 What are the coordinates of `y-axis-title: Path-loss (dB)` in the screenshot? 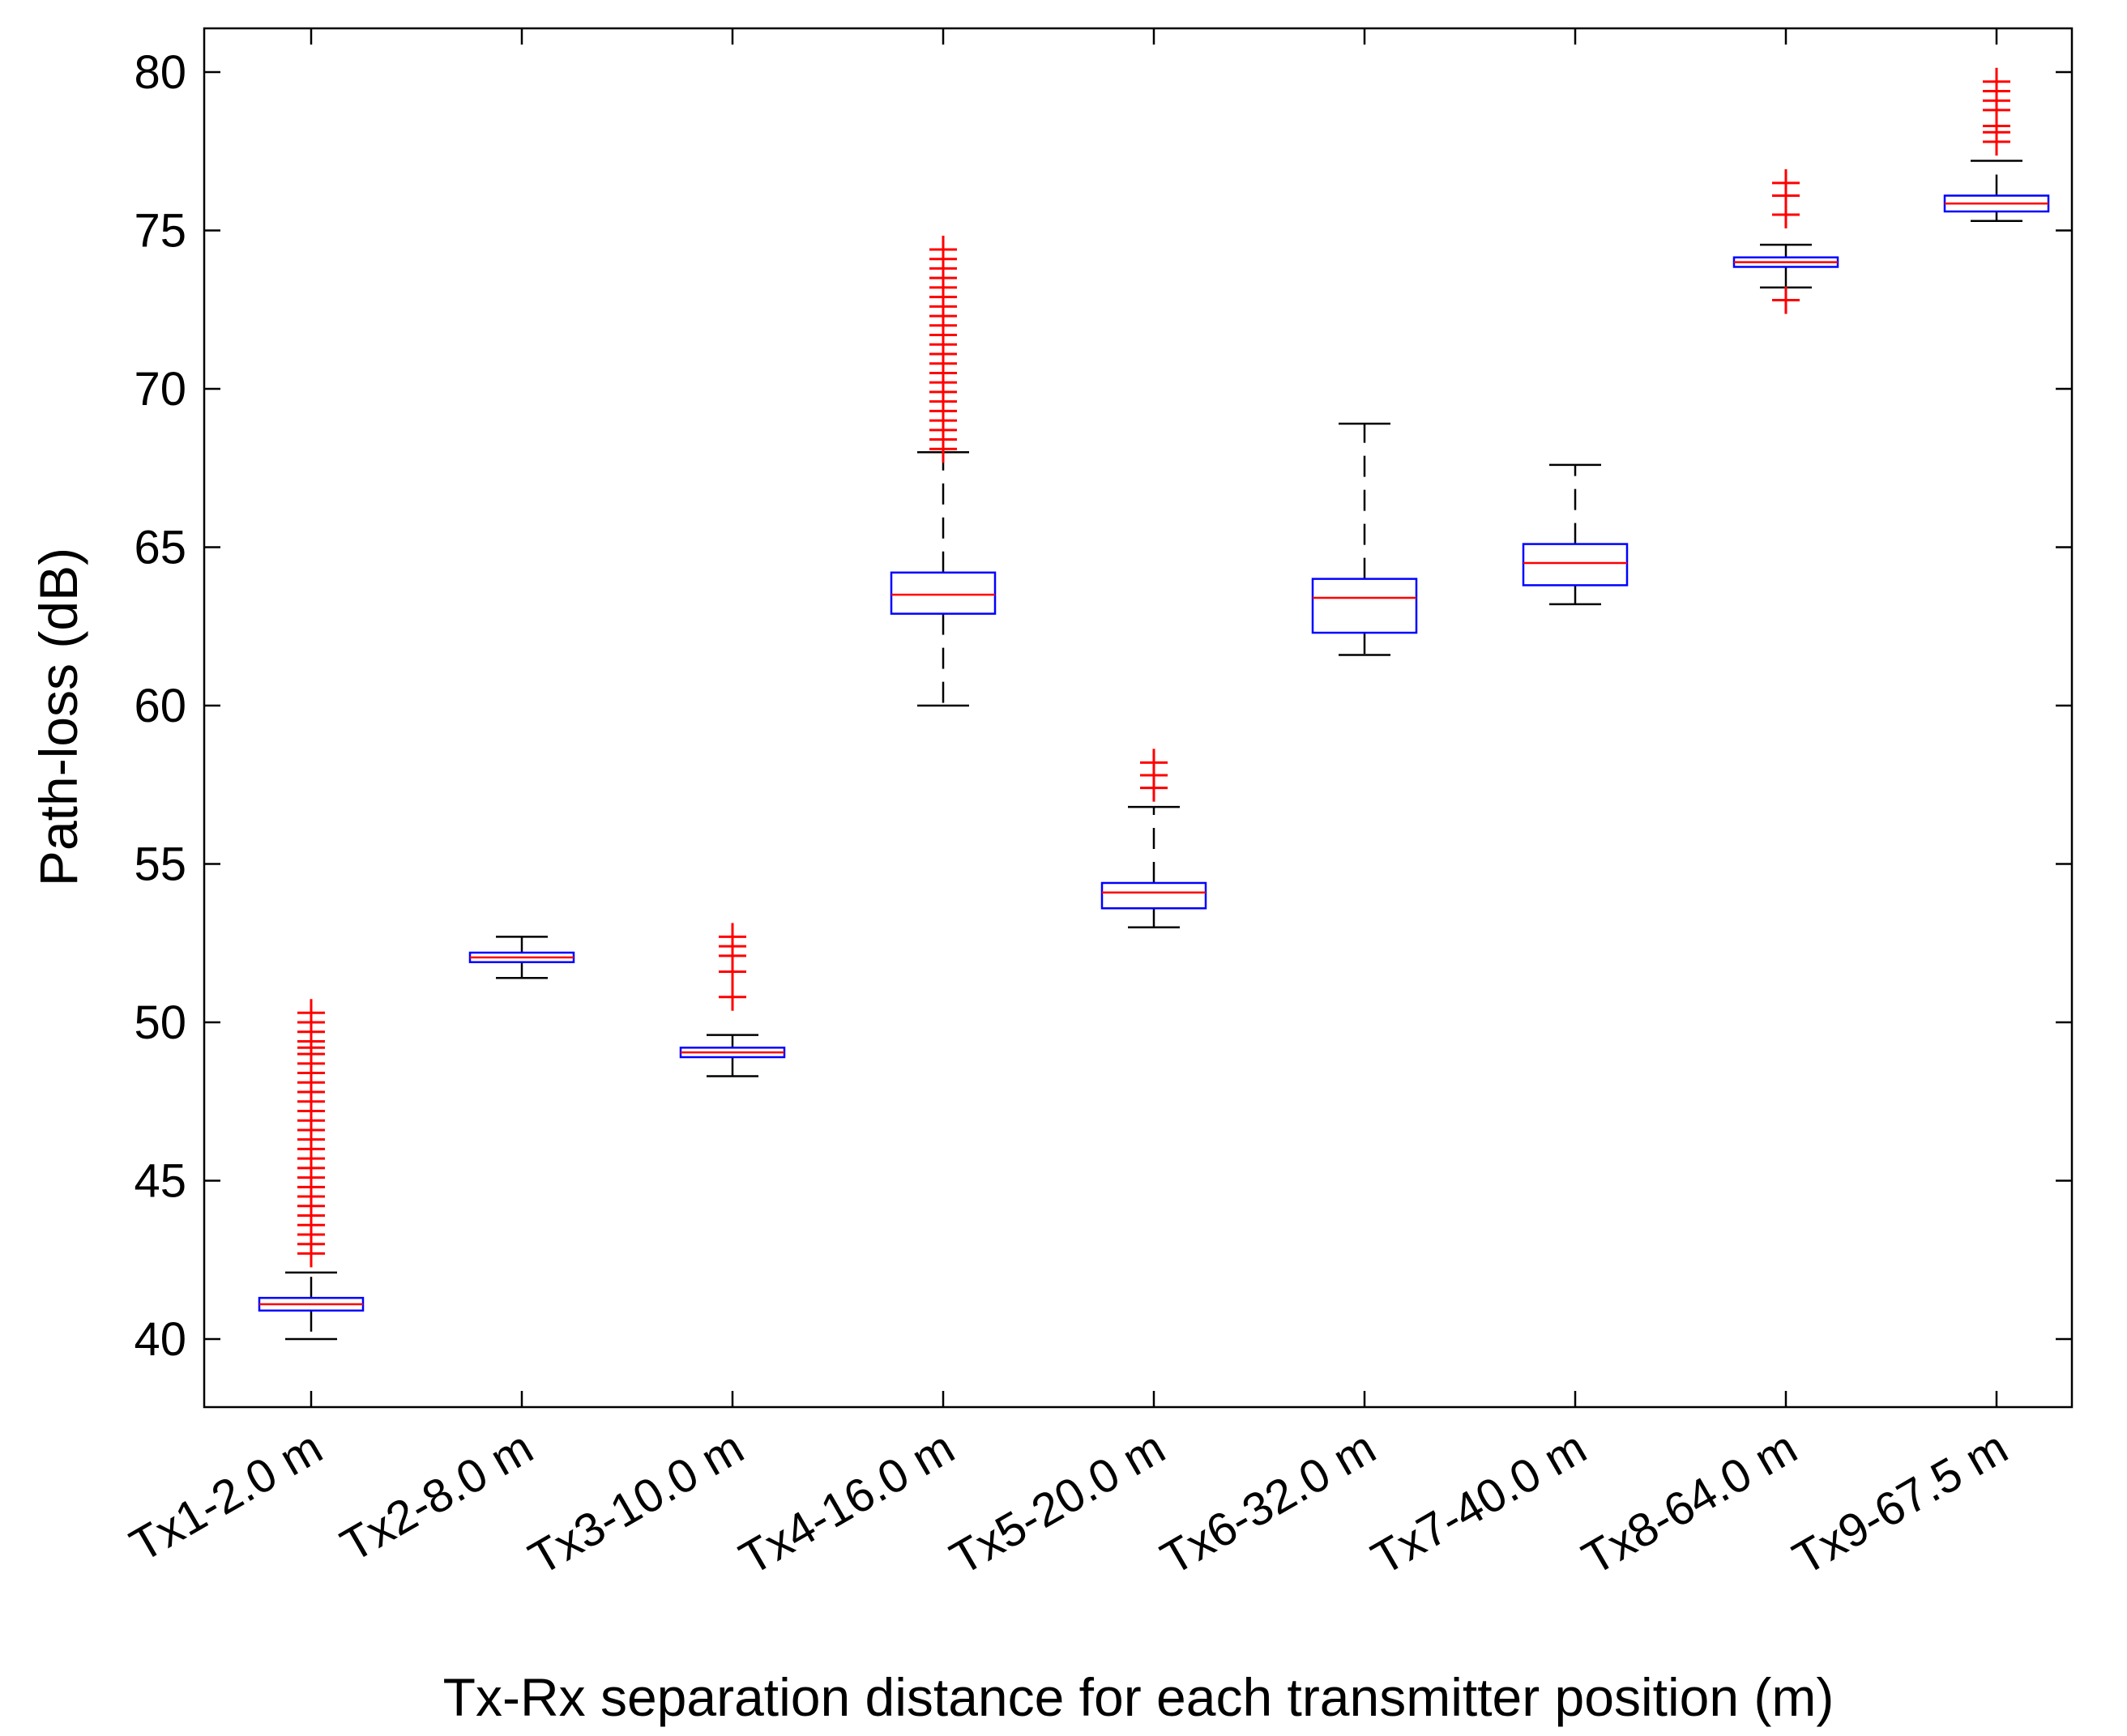 It's located at (58, 717).